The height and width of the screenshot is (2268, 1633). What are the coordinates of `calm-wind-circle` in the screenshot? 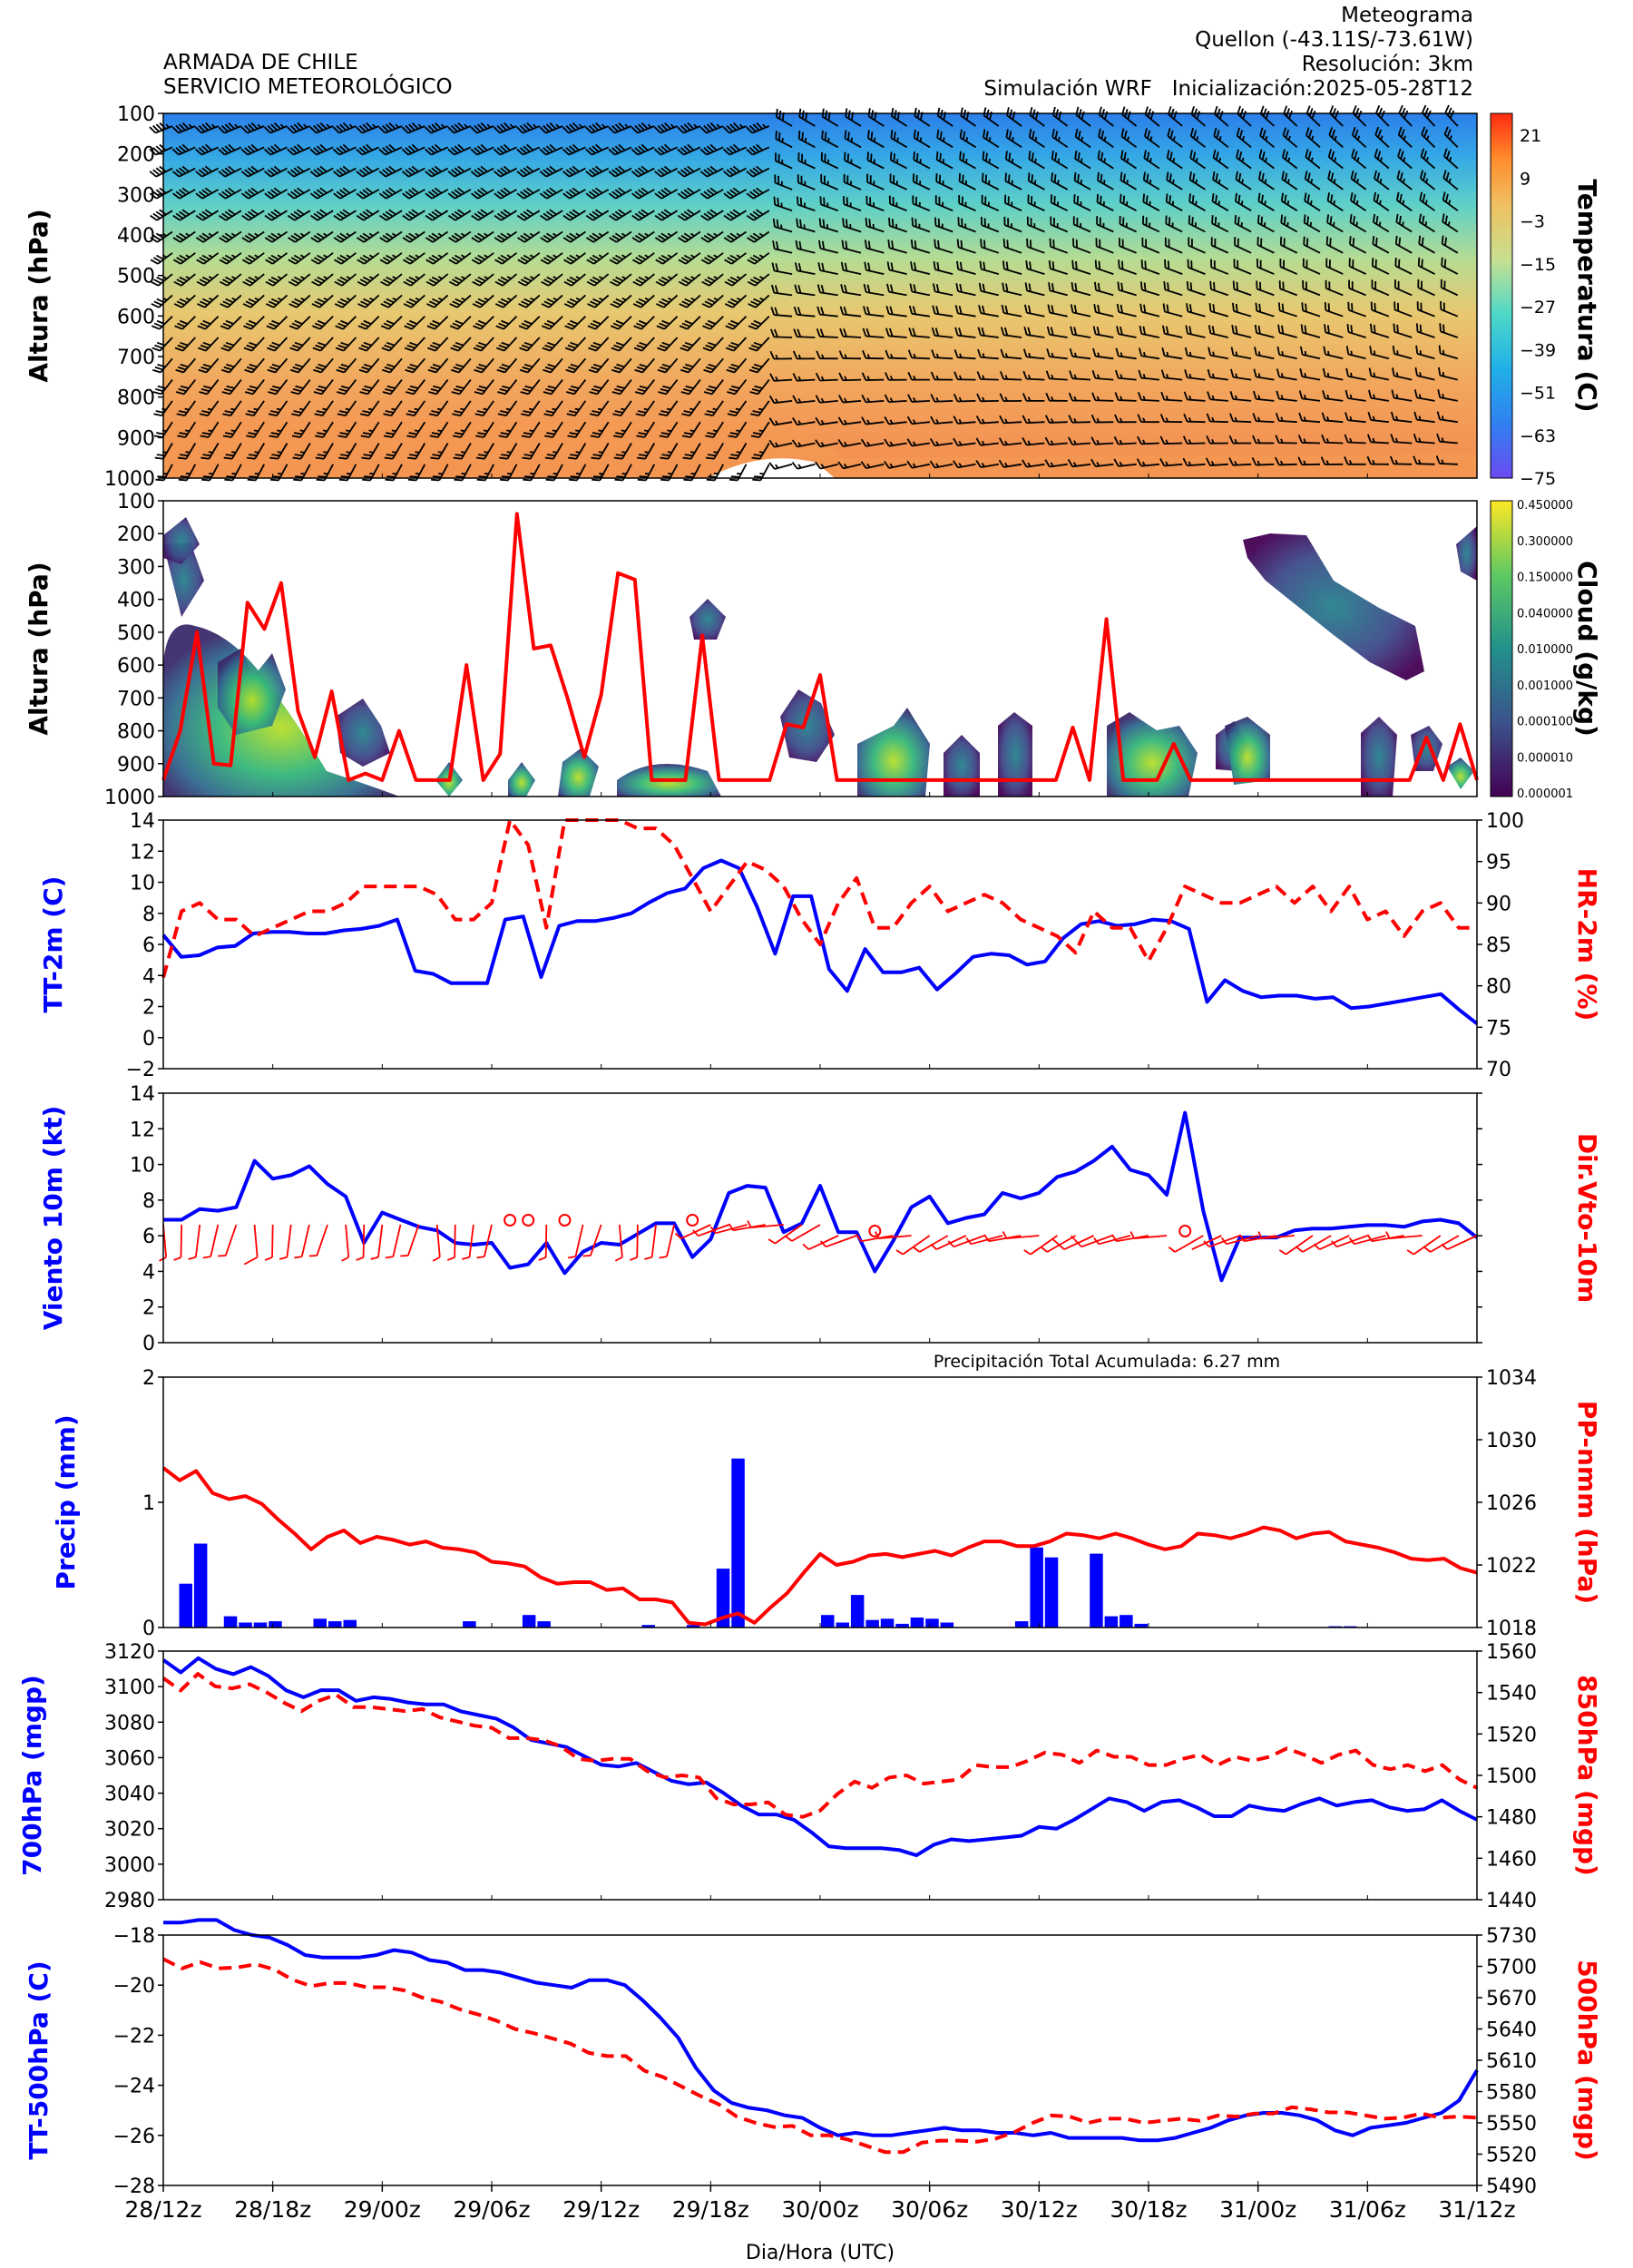 It's located at (1185, 1231).